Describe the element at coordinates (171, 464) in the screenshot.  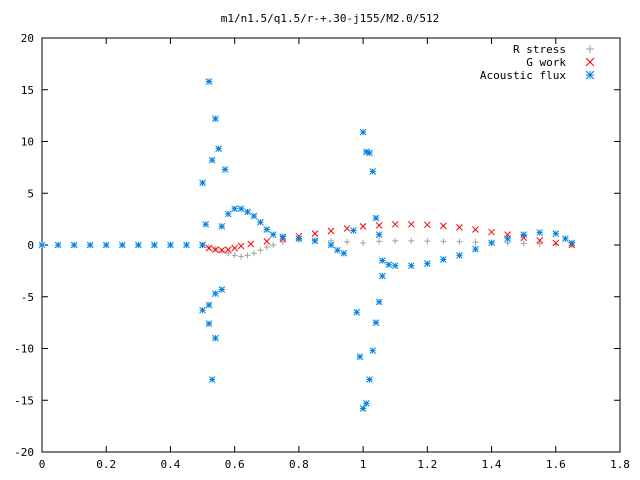
I see `x-tick-label: 0.4` at that location.